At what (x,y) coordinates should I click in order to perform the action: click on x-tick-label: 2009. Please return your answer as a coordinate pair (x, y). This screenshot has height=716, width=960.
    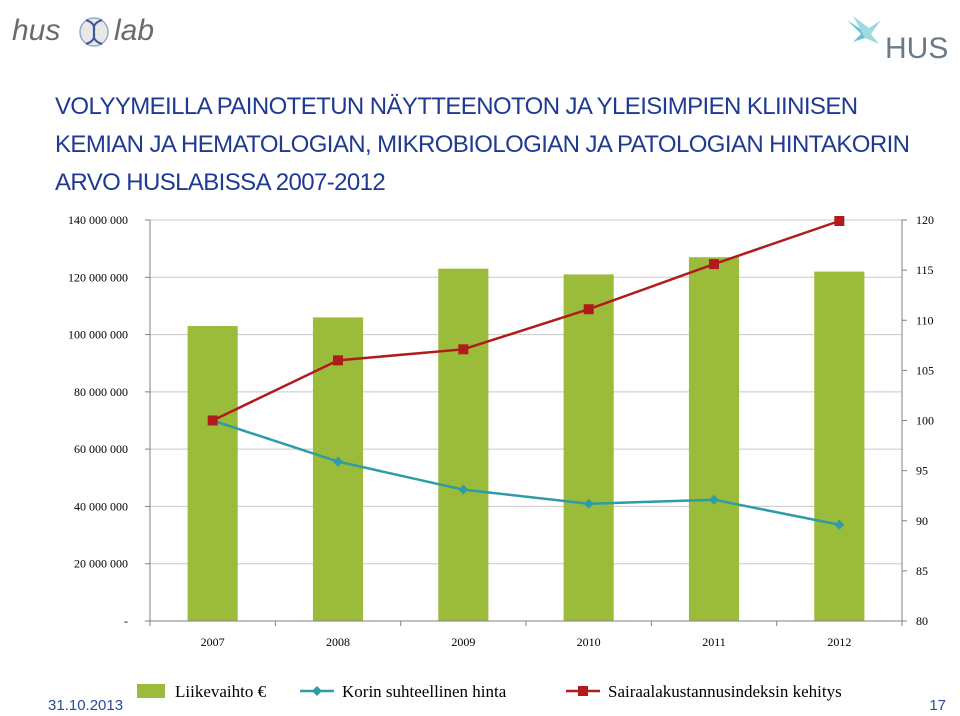
    Looking at the image, I should click on (463, 642).